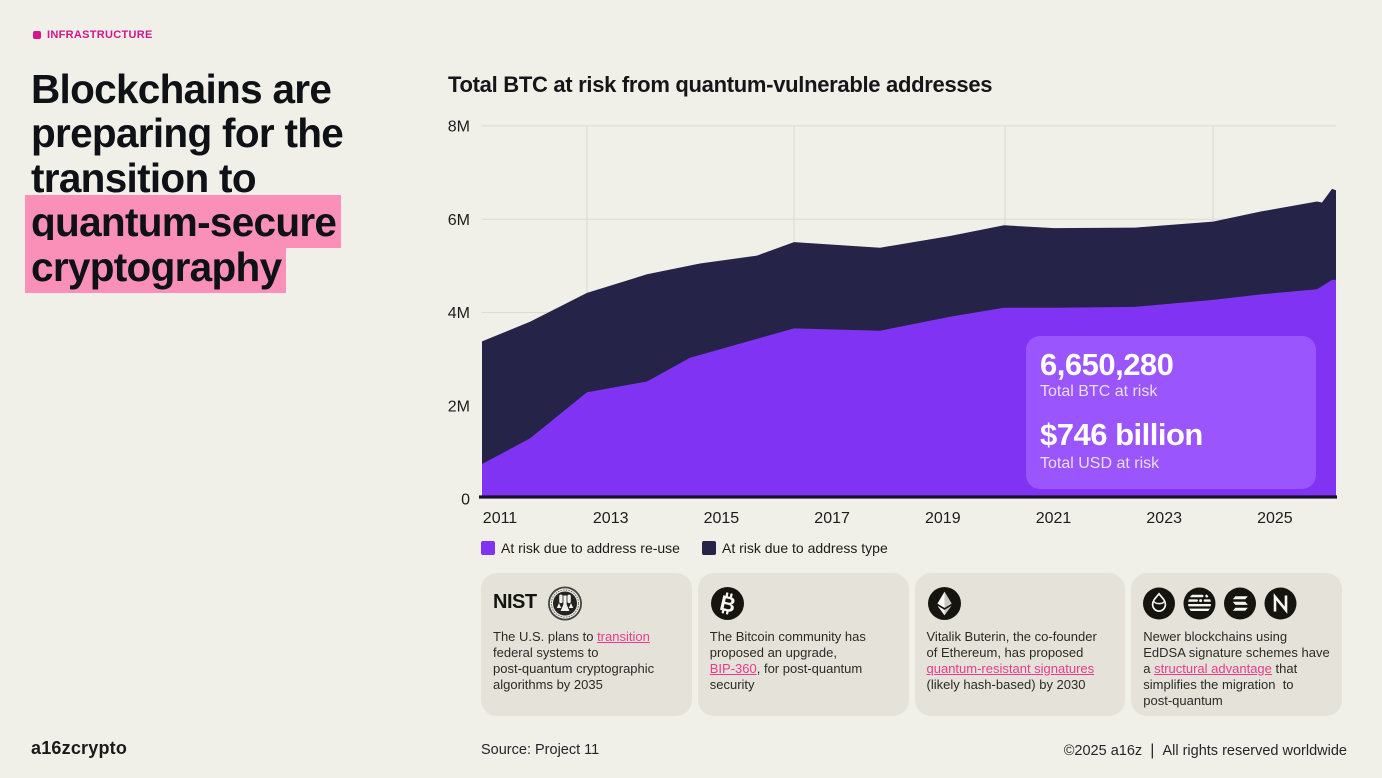 This screenshot has height=778, width=1382. I want to click on svg-text: 2M, so click(459, 407).